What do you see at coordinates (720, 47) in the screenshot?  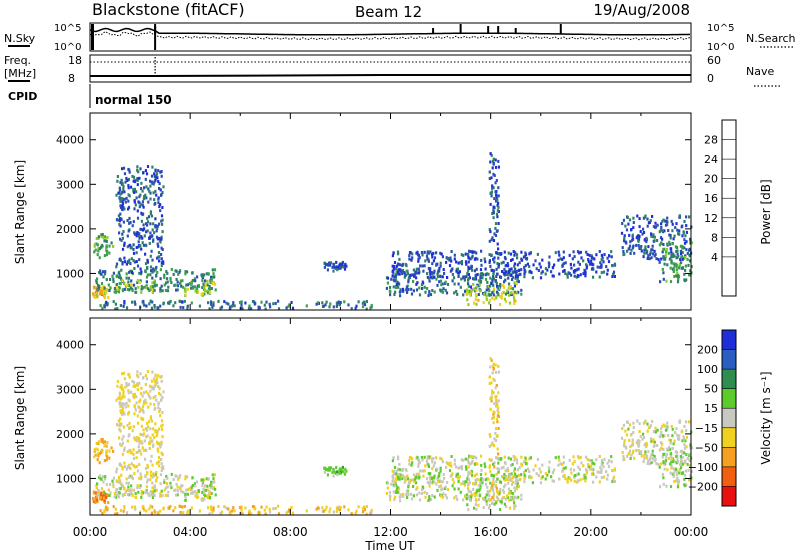 I see `nsearch-tick-bottom: 10^0` at bounding box center [720, 47].